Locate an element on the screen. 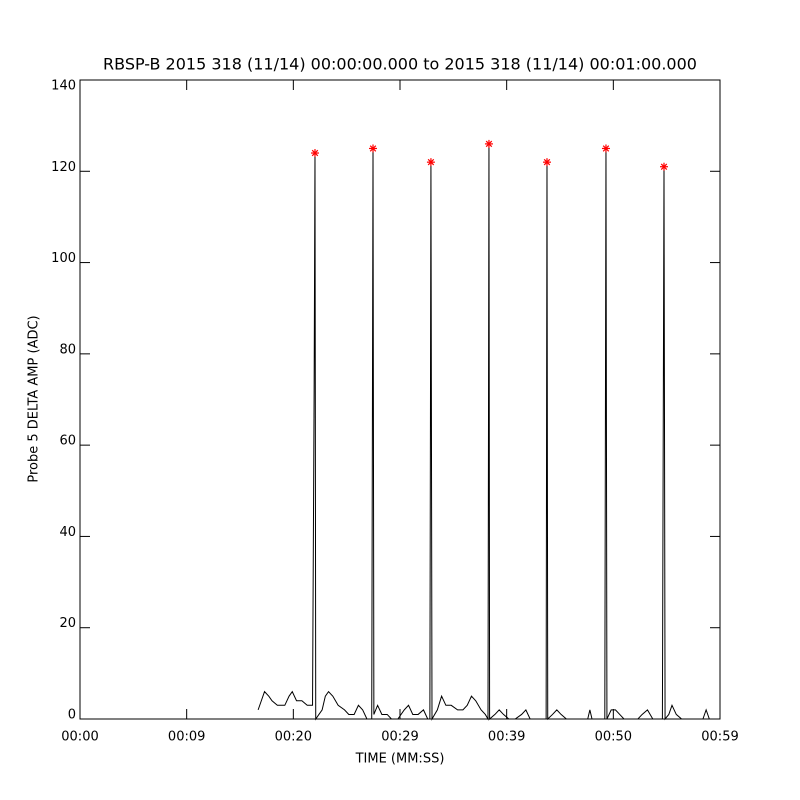 The height and width of the screenshot is (800, 800). y-tick-label: 60 is located at coordinates (67, 441).